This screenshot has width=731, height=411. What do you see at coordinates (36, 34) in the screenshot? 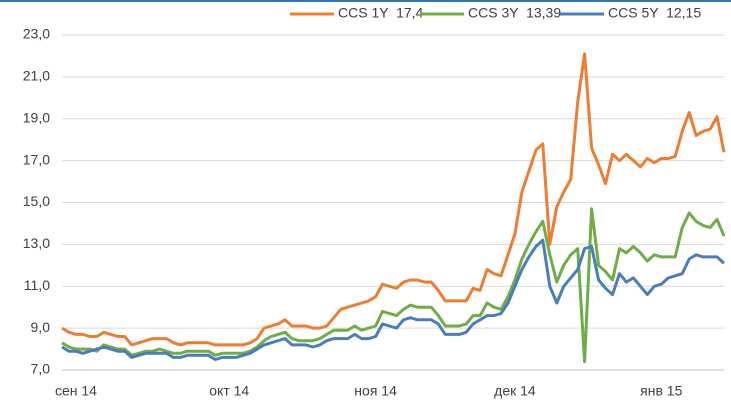
I see `y-tick-label: 23,0` at bounding box center [36, 34].